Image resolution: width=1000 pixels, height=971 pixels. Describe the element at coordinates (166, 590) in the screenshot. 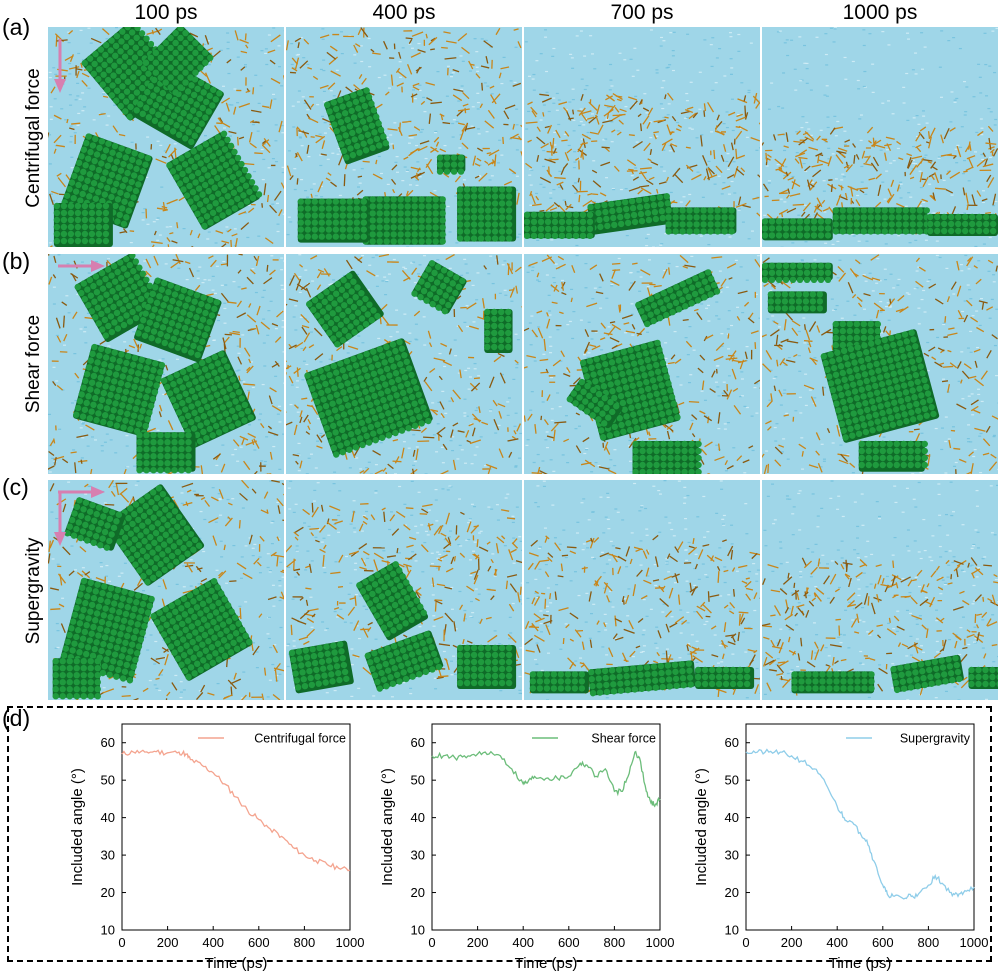

I see `snapshot-supergravity-100ps` at that location.